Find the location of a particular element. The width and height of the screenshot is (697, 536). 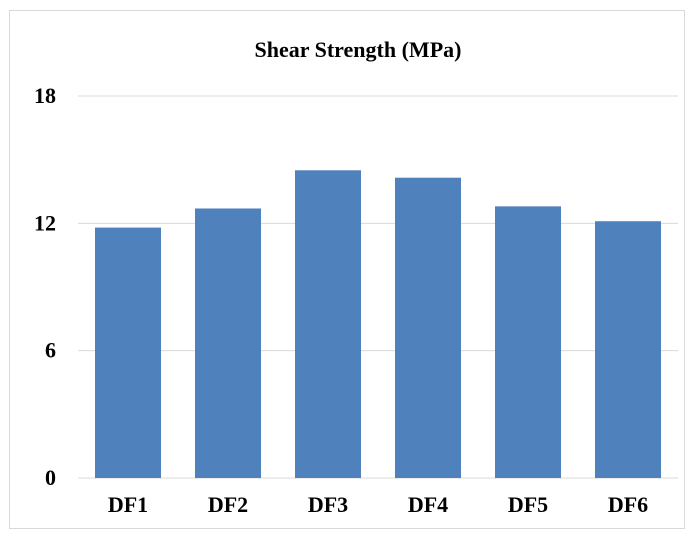

bar-df5 is located at coordinates (528, 342).